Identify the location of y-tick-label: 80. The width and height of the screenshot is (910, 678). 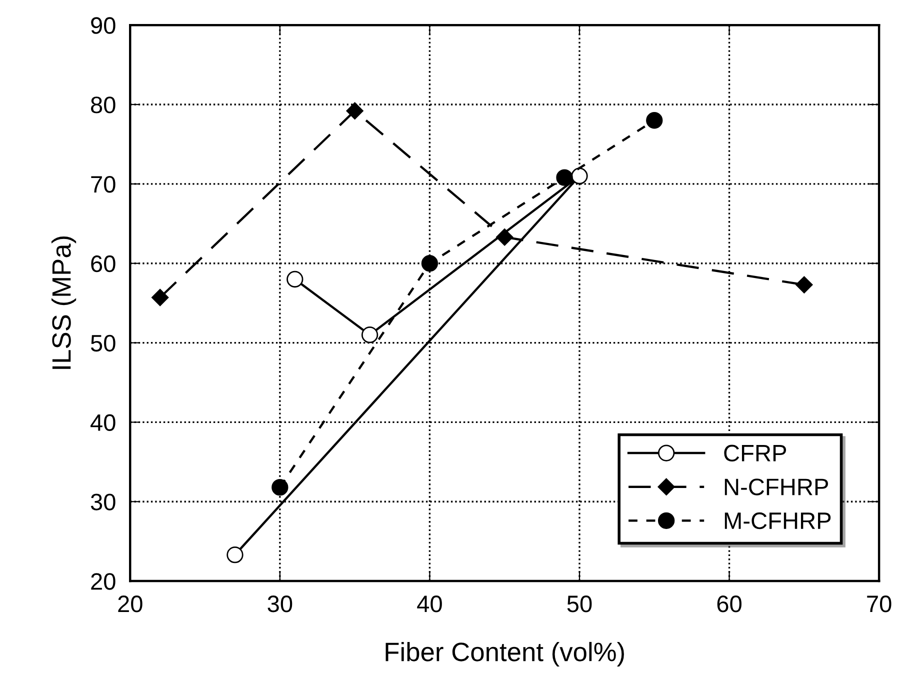
(103, 105).